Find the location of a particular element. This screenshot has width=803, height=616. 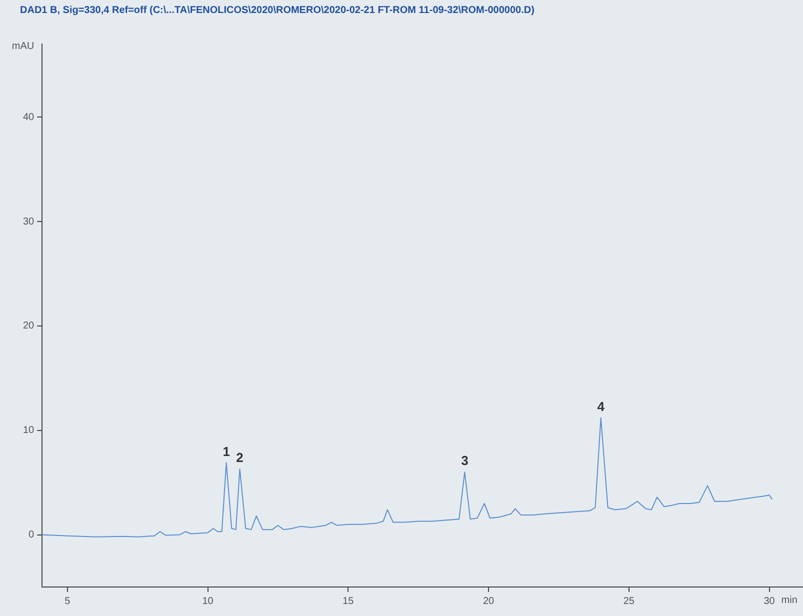

x-tick-label: 15 is located at coordinates (348, 601).